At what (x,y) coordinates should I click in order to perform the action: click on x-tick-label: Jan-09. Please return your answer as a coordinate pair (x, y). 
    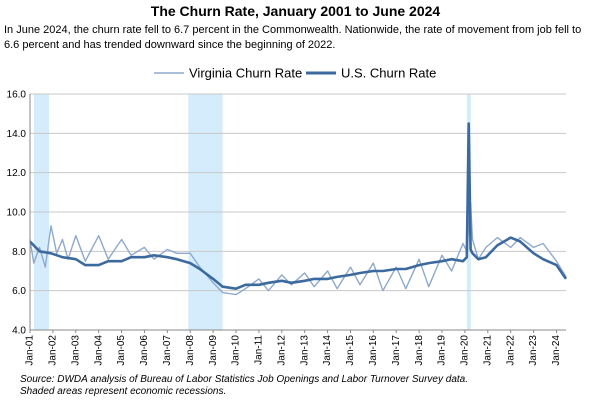
    Looking at the image, I should click on (213, 350).